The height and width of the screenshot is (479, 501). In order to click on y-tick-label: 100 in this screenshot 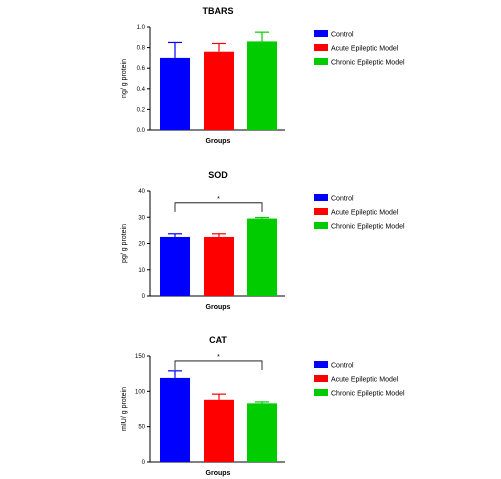, I will do `click(140, 392)`.